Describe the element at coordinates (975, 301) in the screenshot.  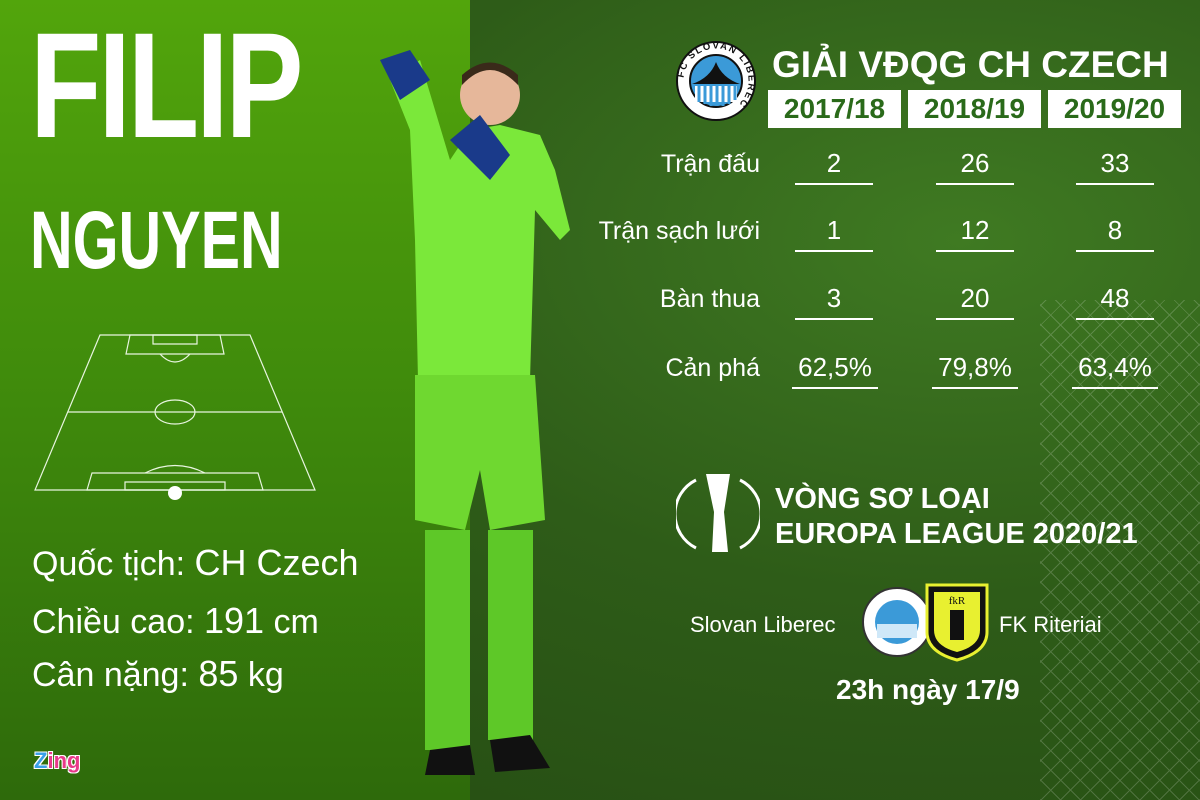
I see `stat-cell: 20` at that location.